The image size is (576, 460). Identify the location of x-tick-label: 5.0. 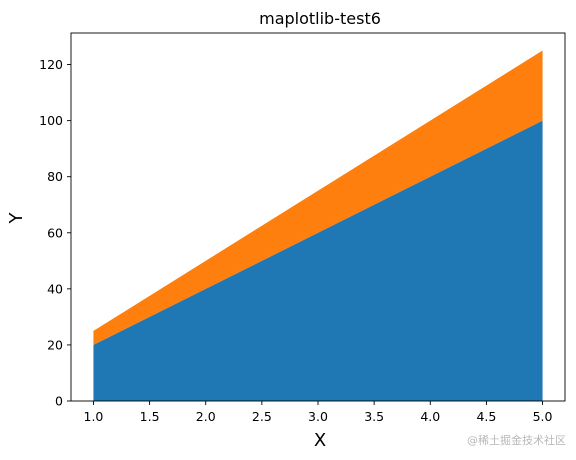
(543, 416).